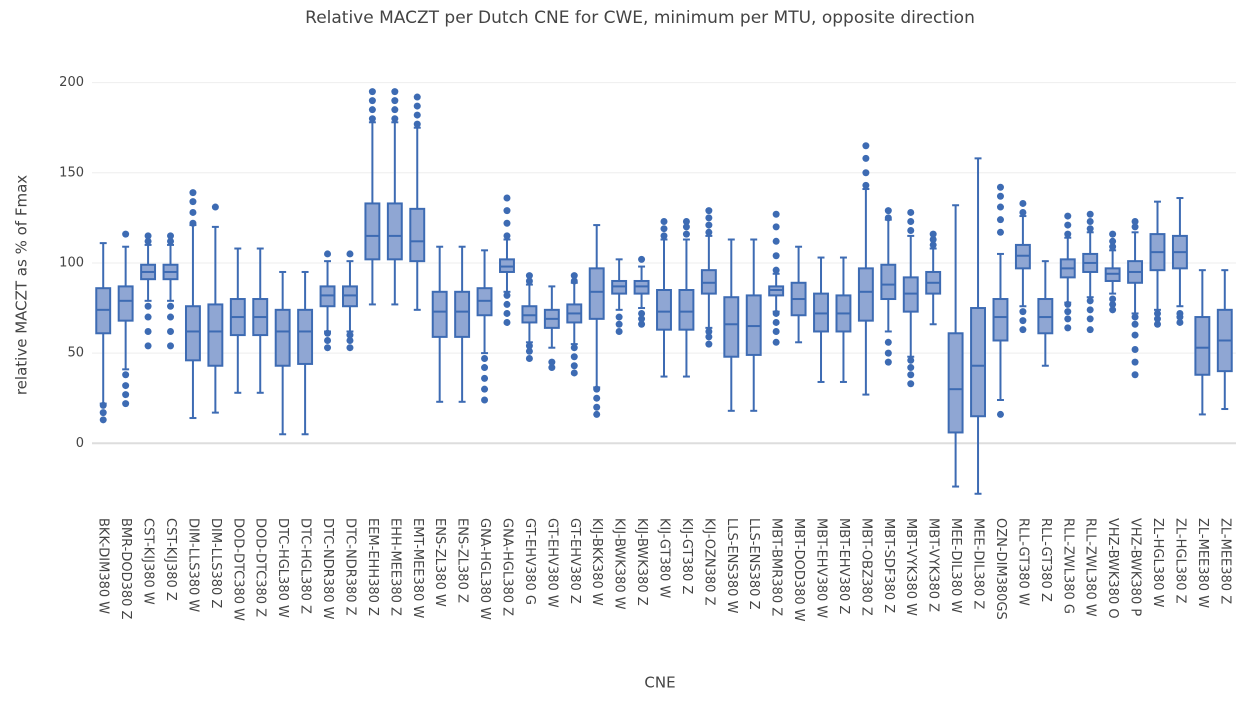  Describe the element at coordinates (641, 562) in the screenshot. I see `x-tick-label: KIJ-BWK380 Z` at that location.